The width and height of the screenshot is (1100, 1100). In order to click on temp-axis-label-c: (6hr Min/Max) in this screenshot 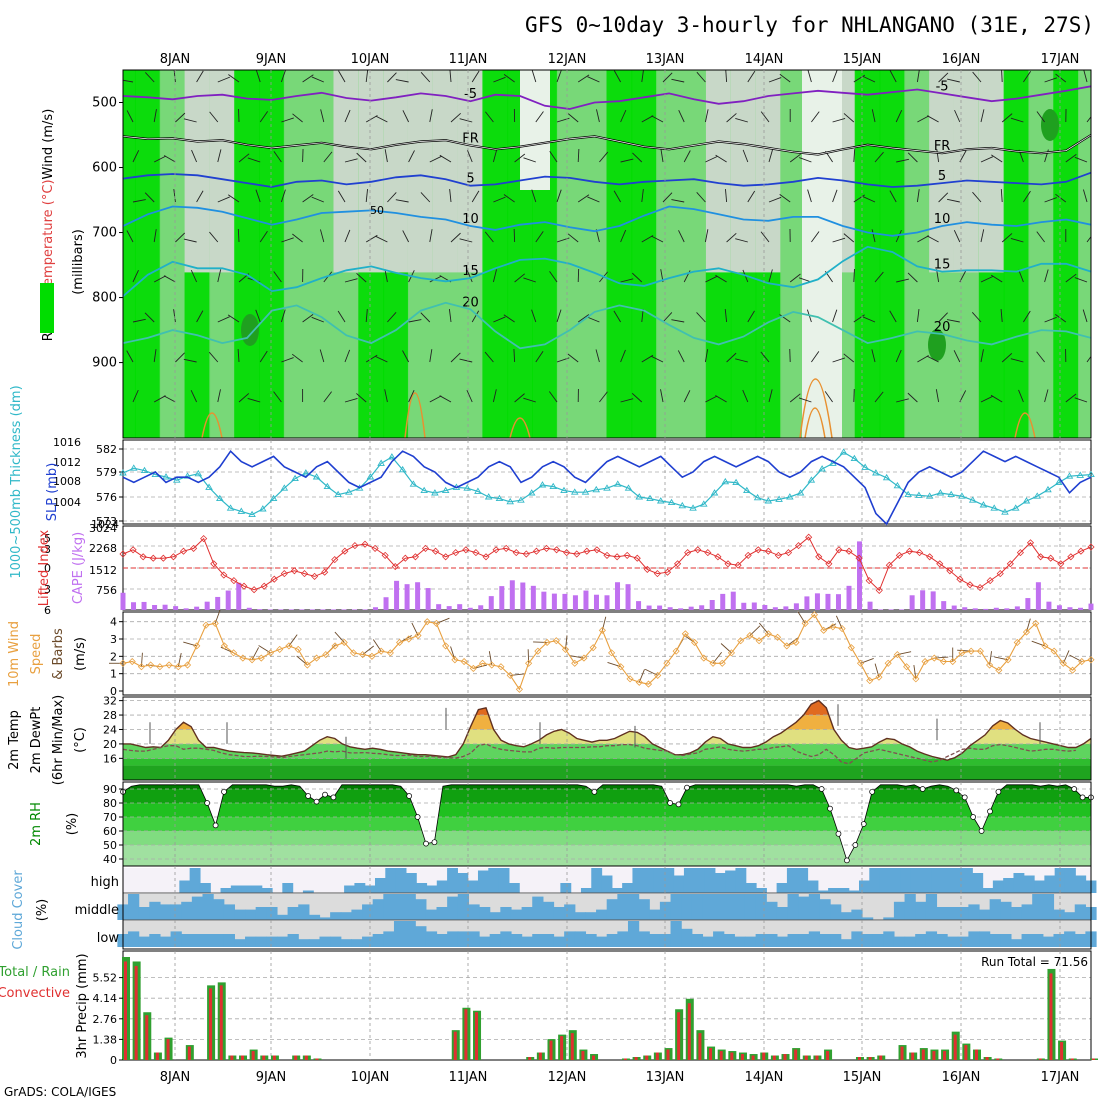, I will do `click(58, 740)`.